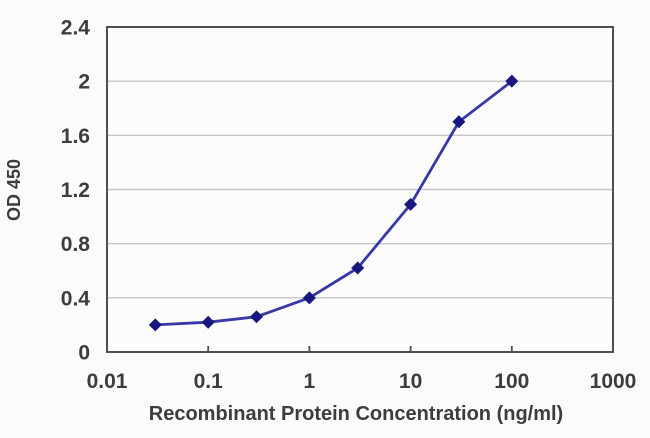  I want to click on axis-ticks-layer, so click(360, 349).